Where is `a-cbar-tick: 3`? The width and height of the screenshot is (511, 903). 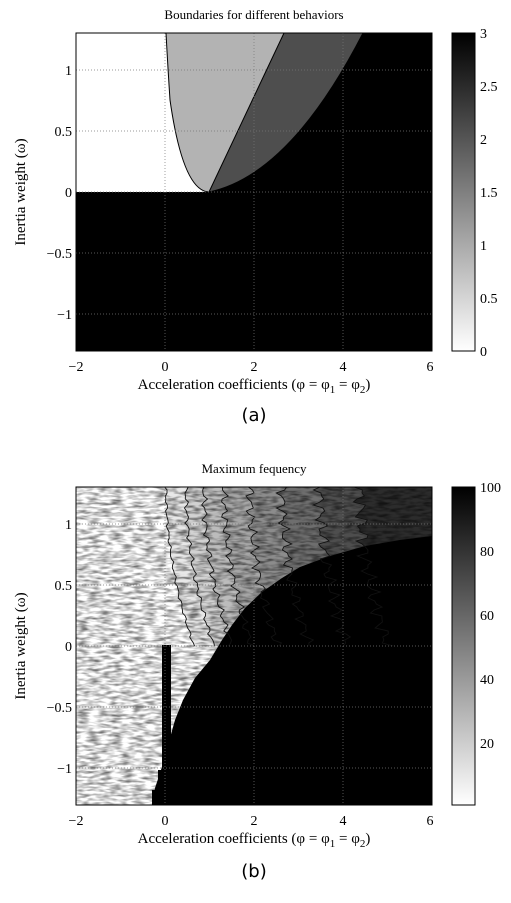
a-cbar-tick: 3 is located at coordinates (483, 34).